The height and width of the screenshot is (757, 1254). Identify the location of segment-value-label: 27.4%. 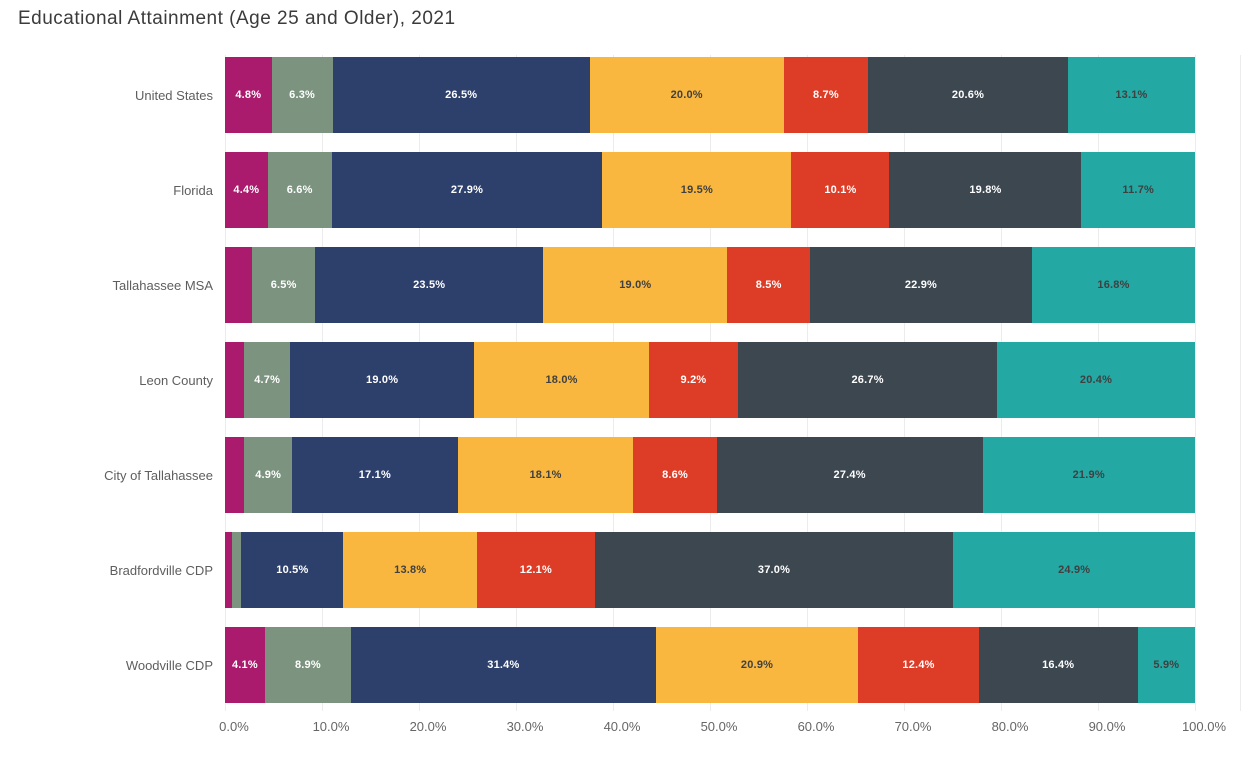
(849, 475).